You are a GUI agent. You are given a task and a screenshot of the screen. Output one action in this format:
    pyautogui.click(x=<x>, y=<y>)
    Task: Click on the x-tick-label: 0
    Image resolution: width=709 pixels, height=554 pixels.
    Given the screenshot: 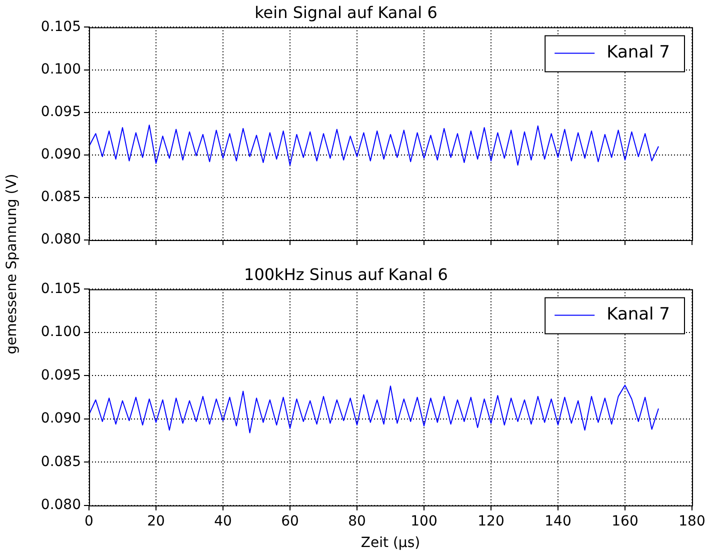 What is the action you would take?
    pyautogui.click(x=89, y=521)
    